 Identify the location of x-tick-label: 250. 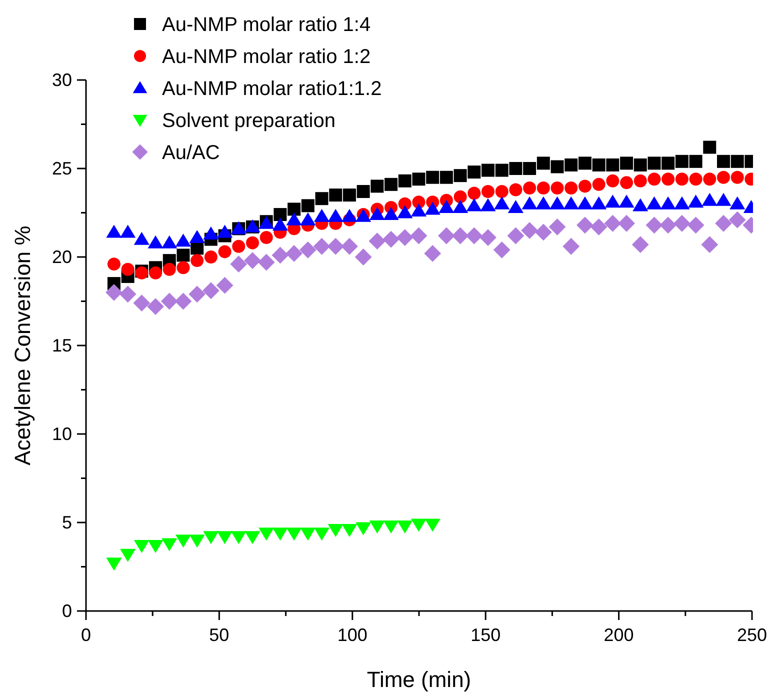
(752, 635).